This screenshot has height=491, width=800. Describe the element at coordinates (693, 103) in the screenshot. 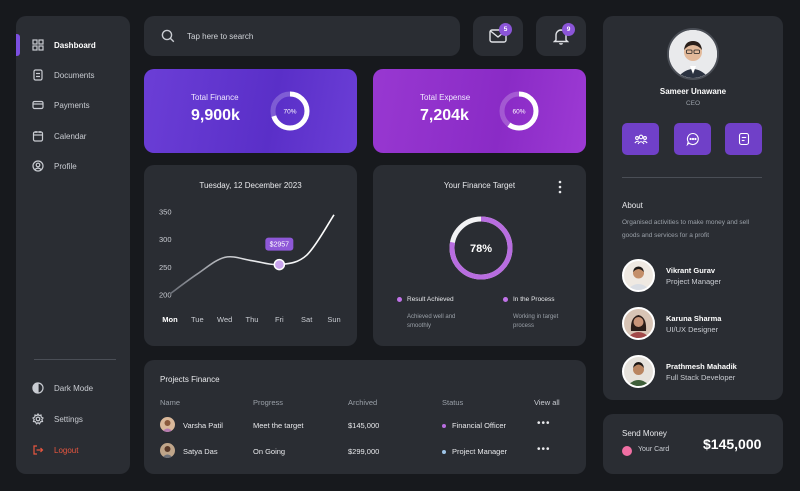

I see `profile-role: CEO` at that location.